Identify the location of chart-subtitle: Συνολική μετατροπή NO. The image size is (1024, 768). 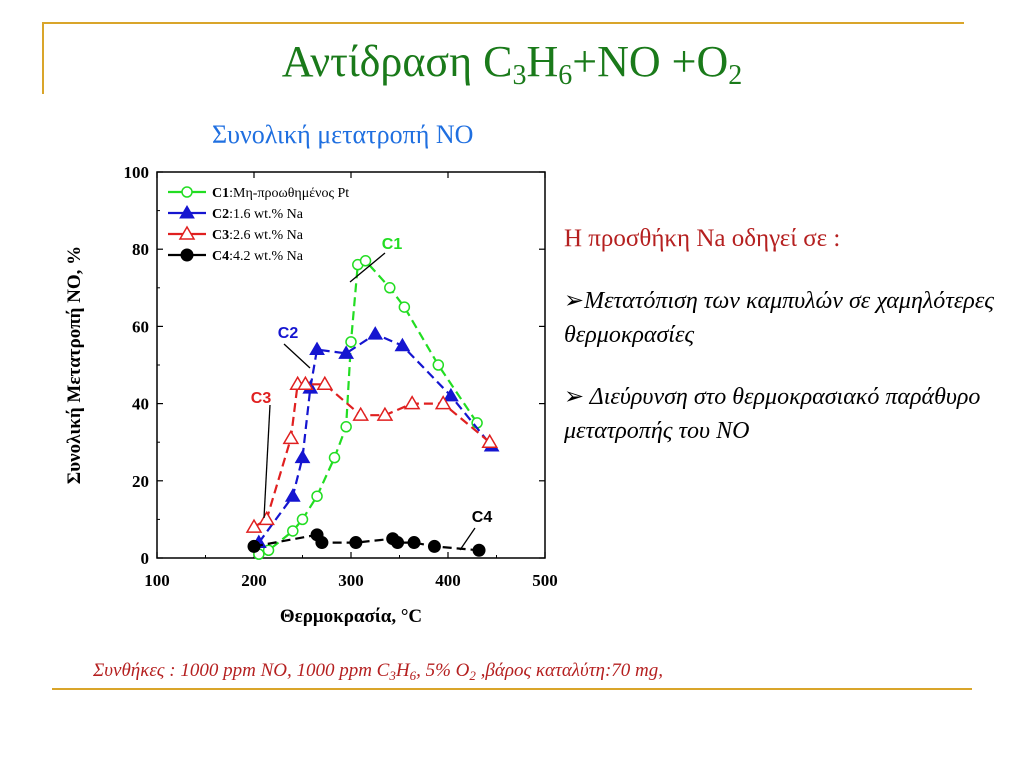
(343, 134).